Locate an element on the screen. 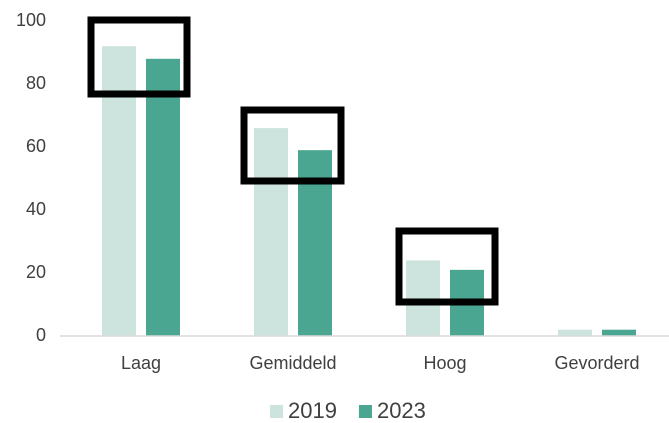  x-tick-label: Gevorderd is located at coordinates (596, 363).